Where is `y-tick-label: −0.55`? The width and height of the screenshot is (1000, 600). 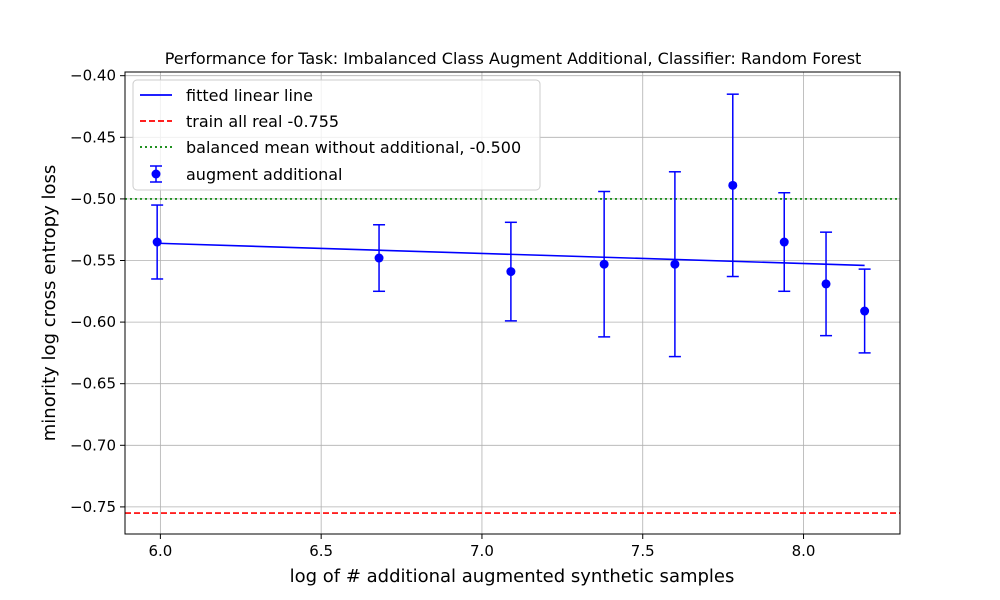
y-tick-label: −0.55 is located at coordinates (93, 260).